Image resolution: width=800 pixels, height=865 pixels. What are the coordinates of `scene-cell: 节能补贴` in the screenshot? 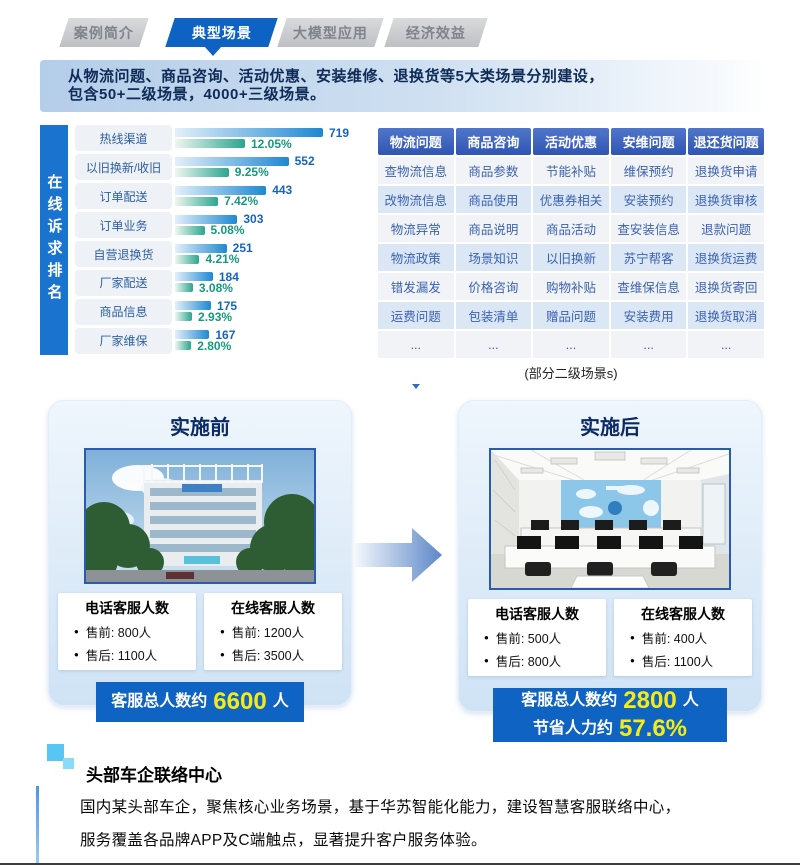 It's located at (571, 170).